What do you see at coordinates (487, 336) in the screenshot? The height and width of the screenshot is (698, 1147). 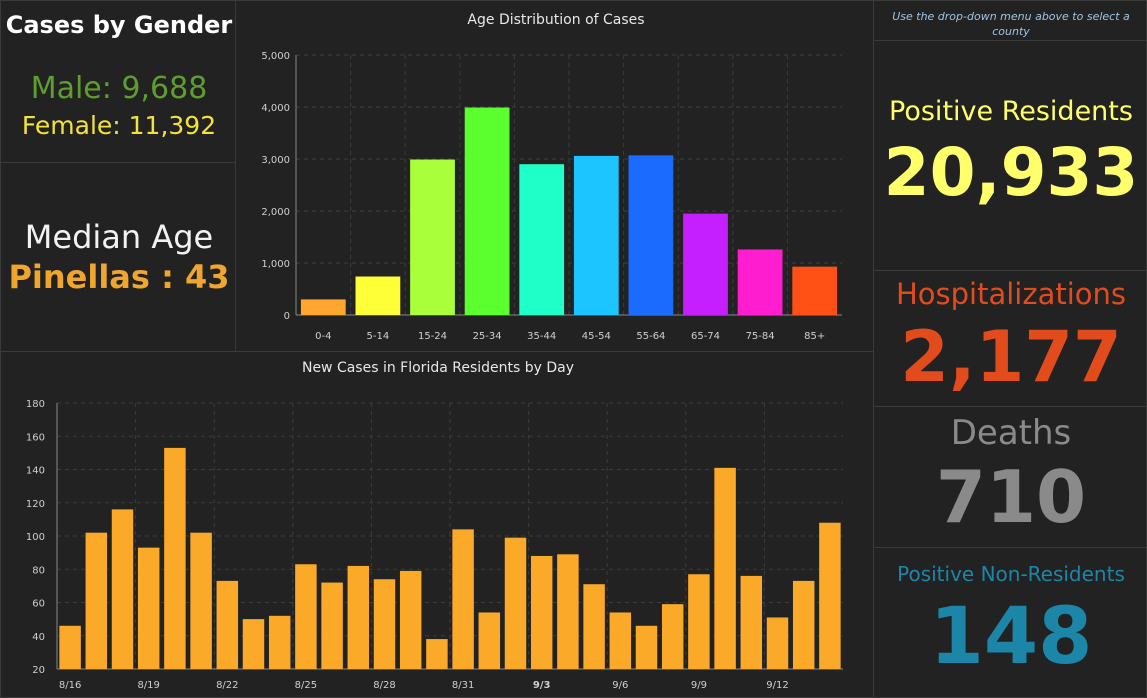 I see `age-x-tick-label: 25-34` at bounding box center [487, 336].